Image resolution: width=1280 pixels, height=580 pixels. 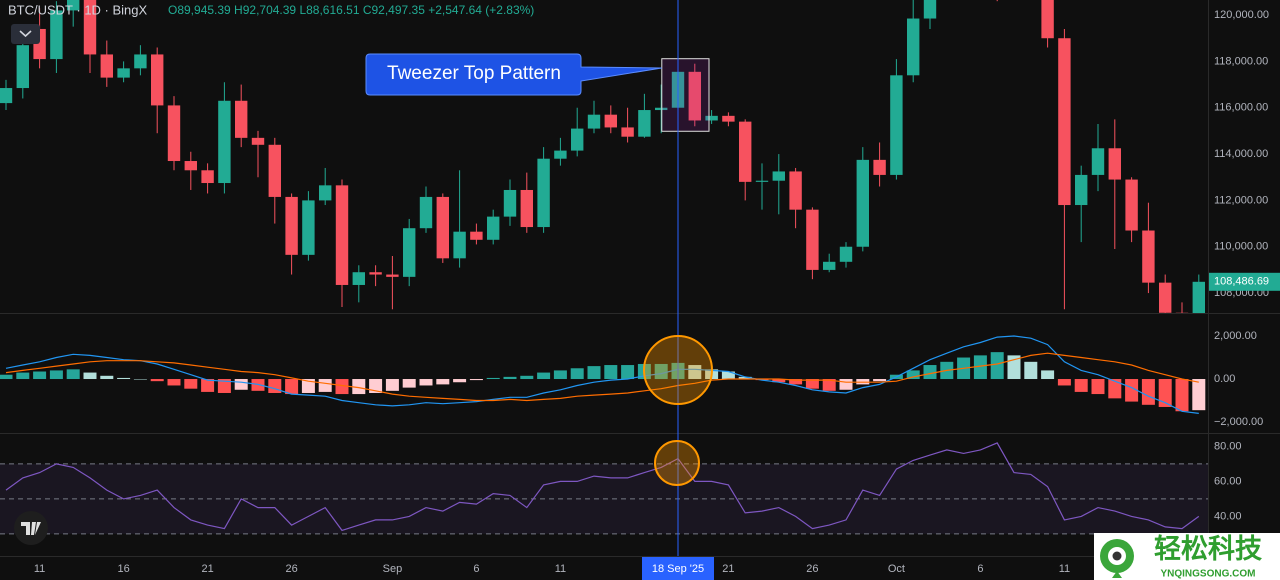 I want to click on y-tick-label: 114,000.00, so click(x=1241, y=154).